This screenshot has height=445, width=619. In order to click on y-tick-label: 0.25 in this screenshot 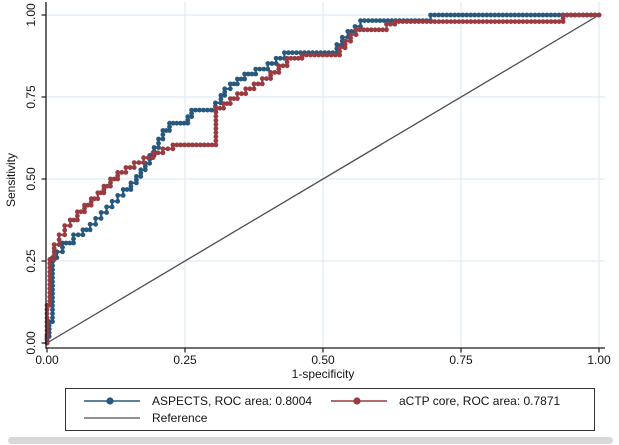, I will do `click(31, 261)`.